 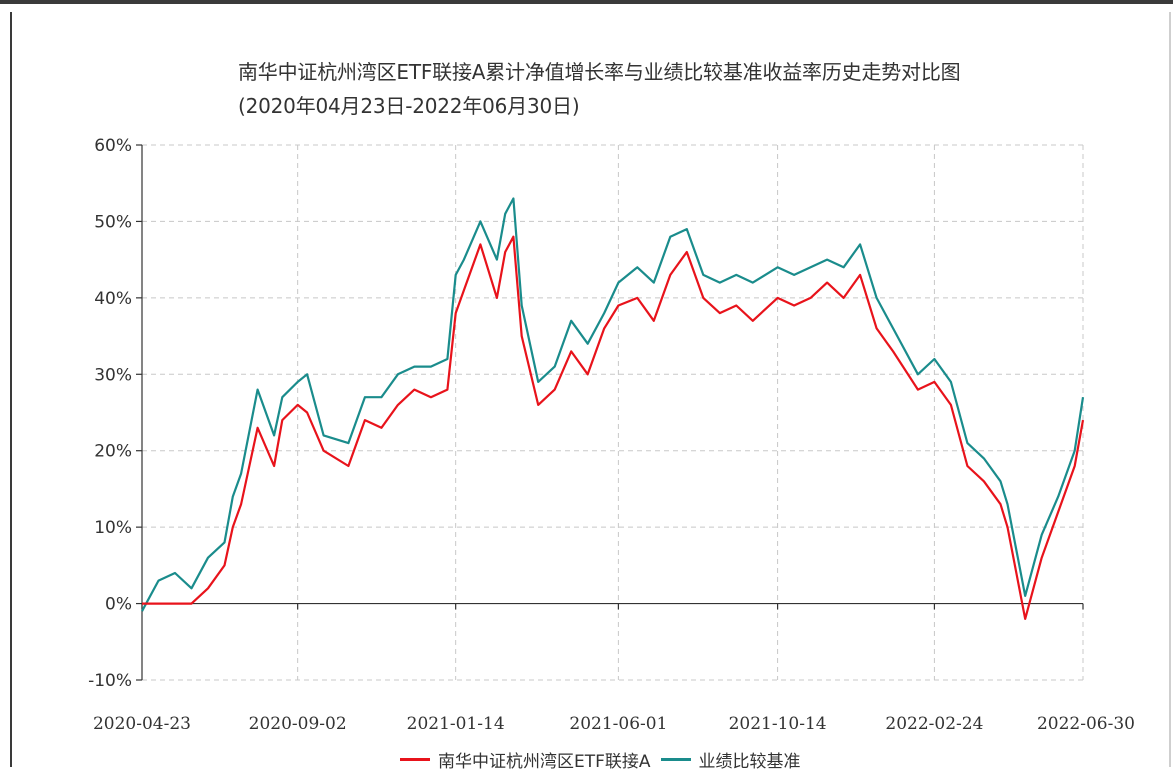 I want to click on y-tick-label: 60%, so click(x=113, y=146).